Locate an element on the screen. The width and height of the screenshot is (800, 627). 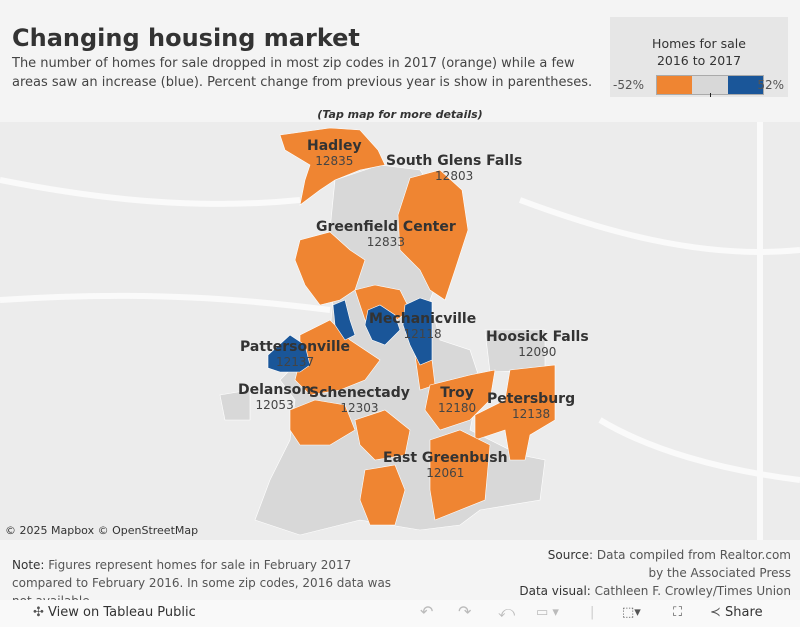
place-zip: 12053 is located at coordinates (274, 405).